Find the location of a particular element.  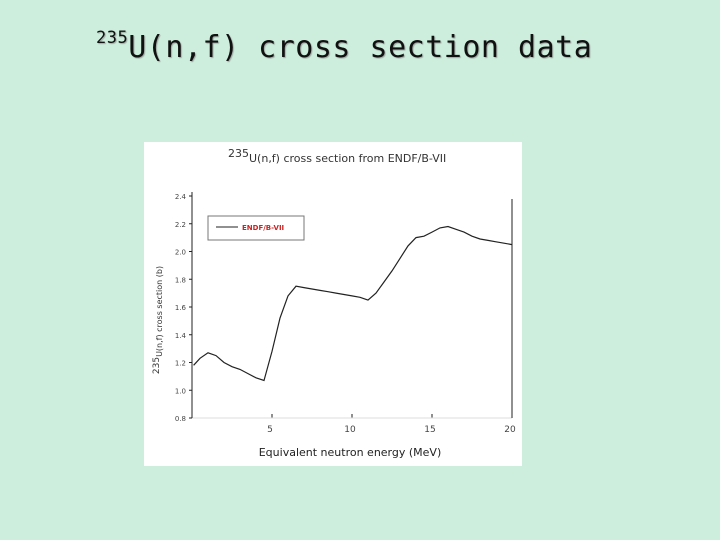

legend-box is located at coordinates (256, 228).